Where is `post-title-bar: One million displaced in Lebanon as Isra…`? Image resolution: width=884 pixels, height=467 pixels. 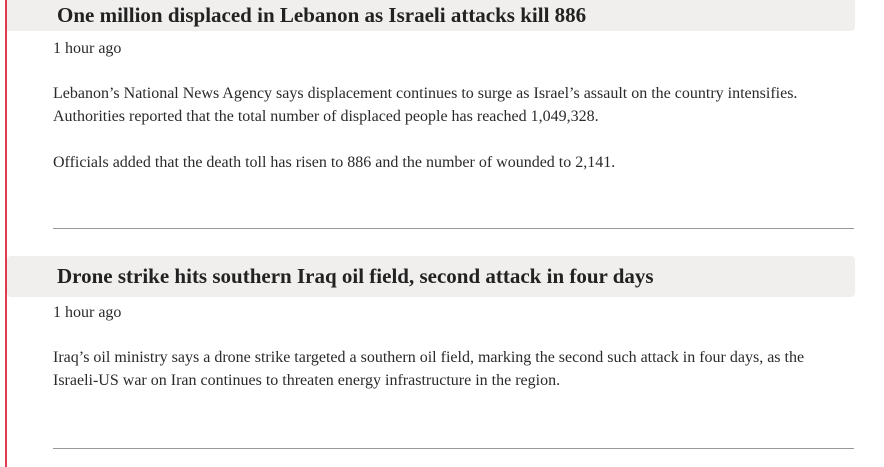
post-title-bar: One million displaced in Lebanon as Isra… is located at coordinates (431, 15).